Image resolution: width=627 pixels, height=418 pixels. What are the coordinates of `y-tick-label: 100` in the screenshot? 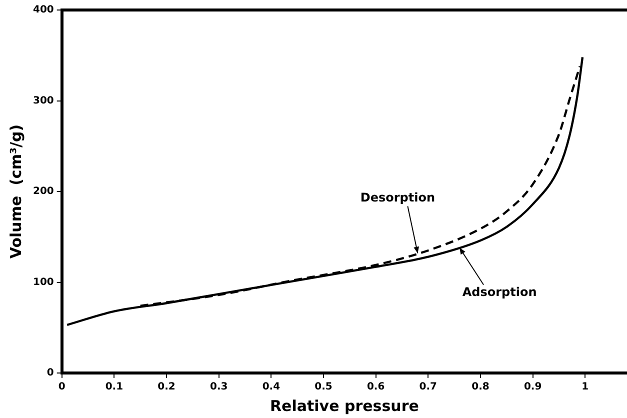 It's located at (43, 282).